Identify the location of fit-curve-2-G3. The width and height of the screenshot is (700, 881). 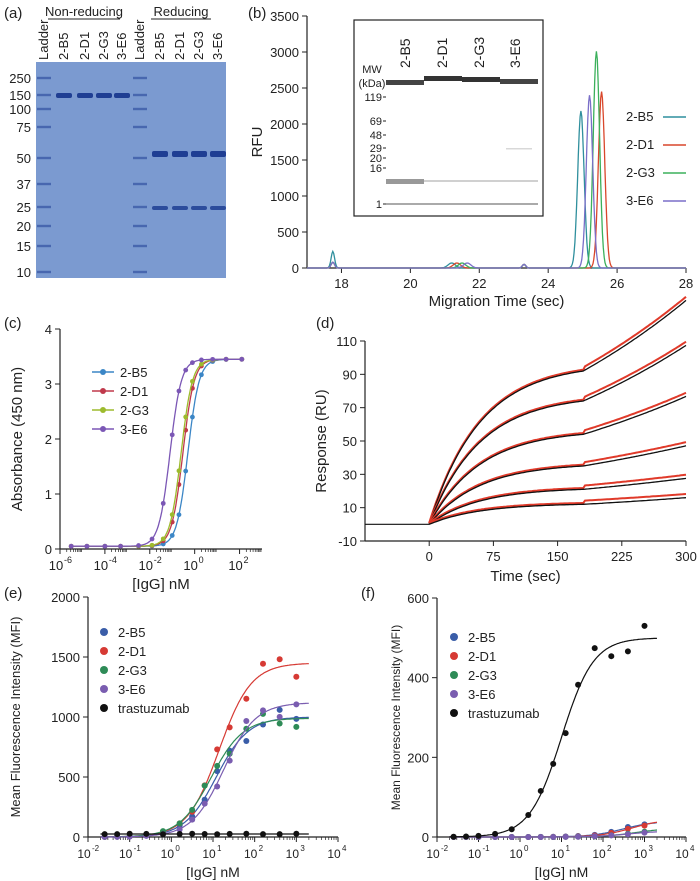
(156, 452).